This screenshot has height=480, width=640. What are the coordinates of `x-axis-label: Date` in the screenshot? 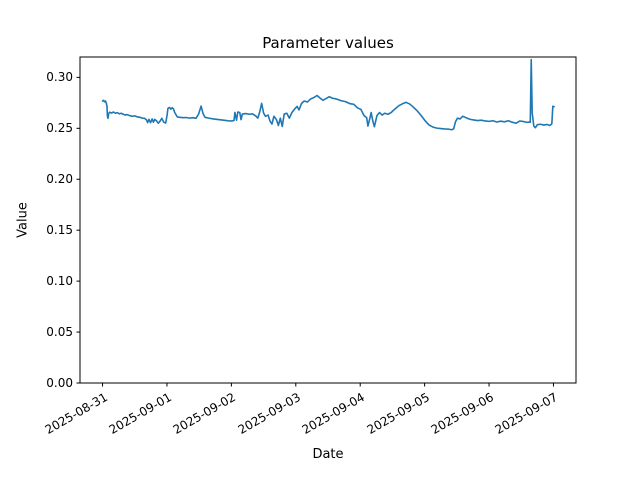 It's located at (328, 454).